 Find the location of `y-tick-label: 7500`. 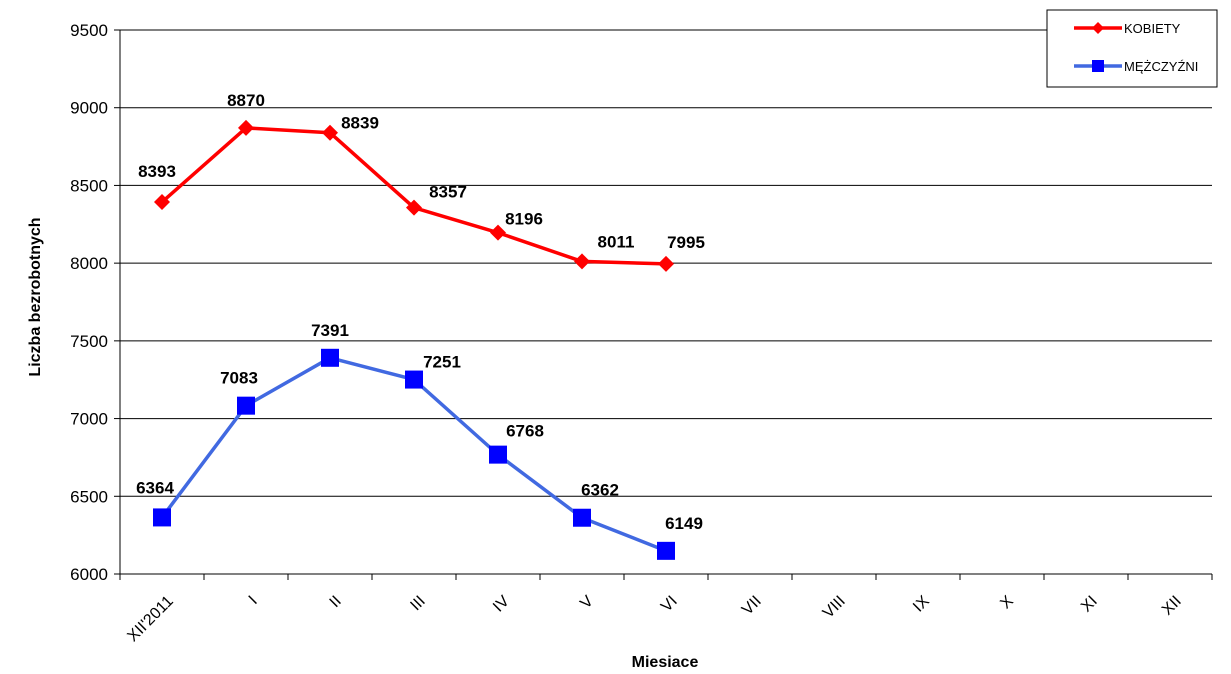

y-tick-label: 7500 is located at coordinates (89, 341).